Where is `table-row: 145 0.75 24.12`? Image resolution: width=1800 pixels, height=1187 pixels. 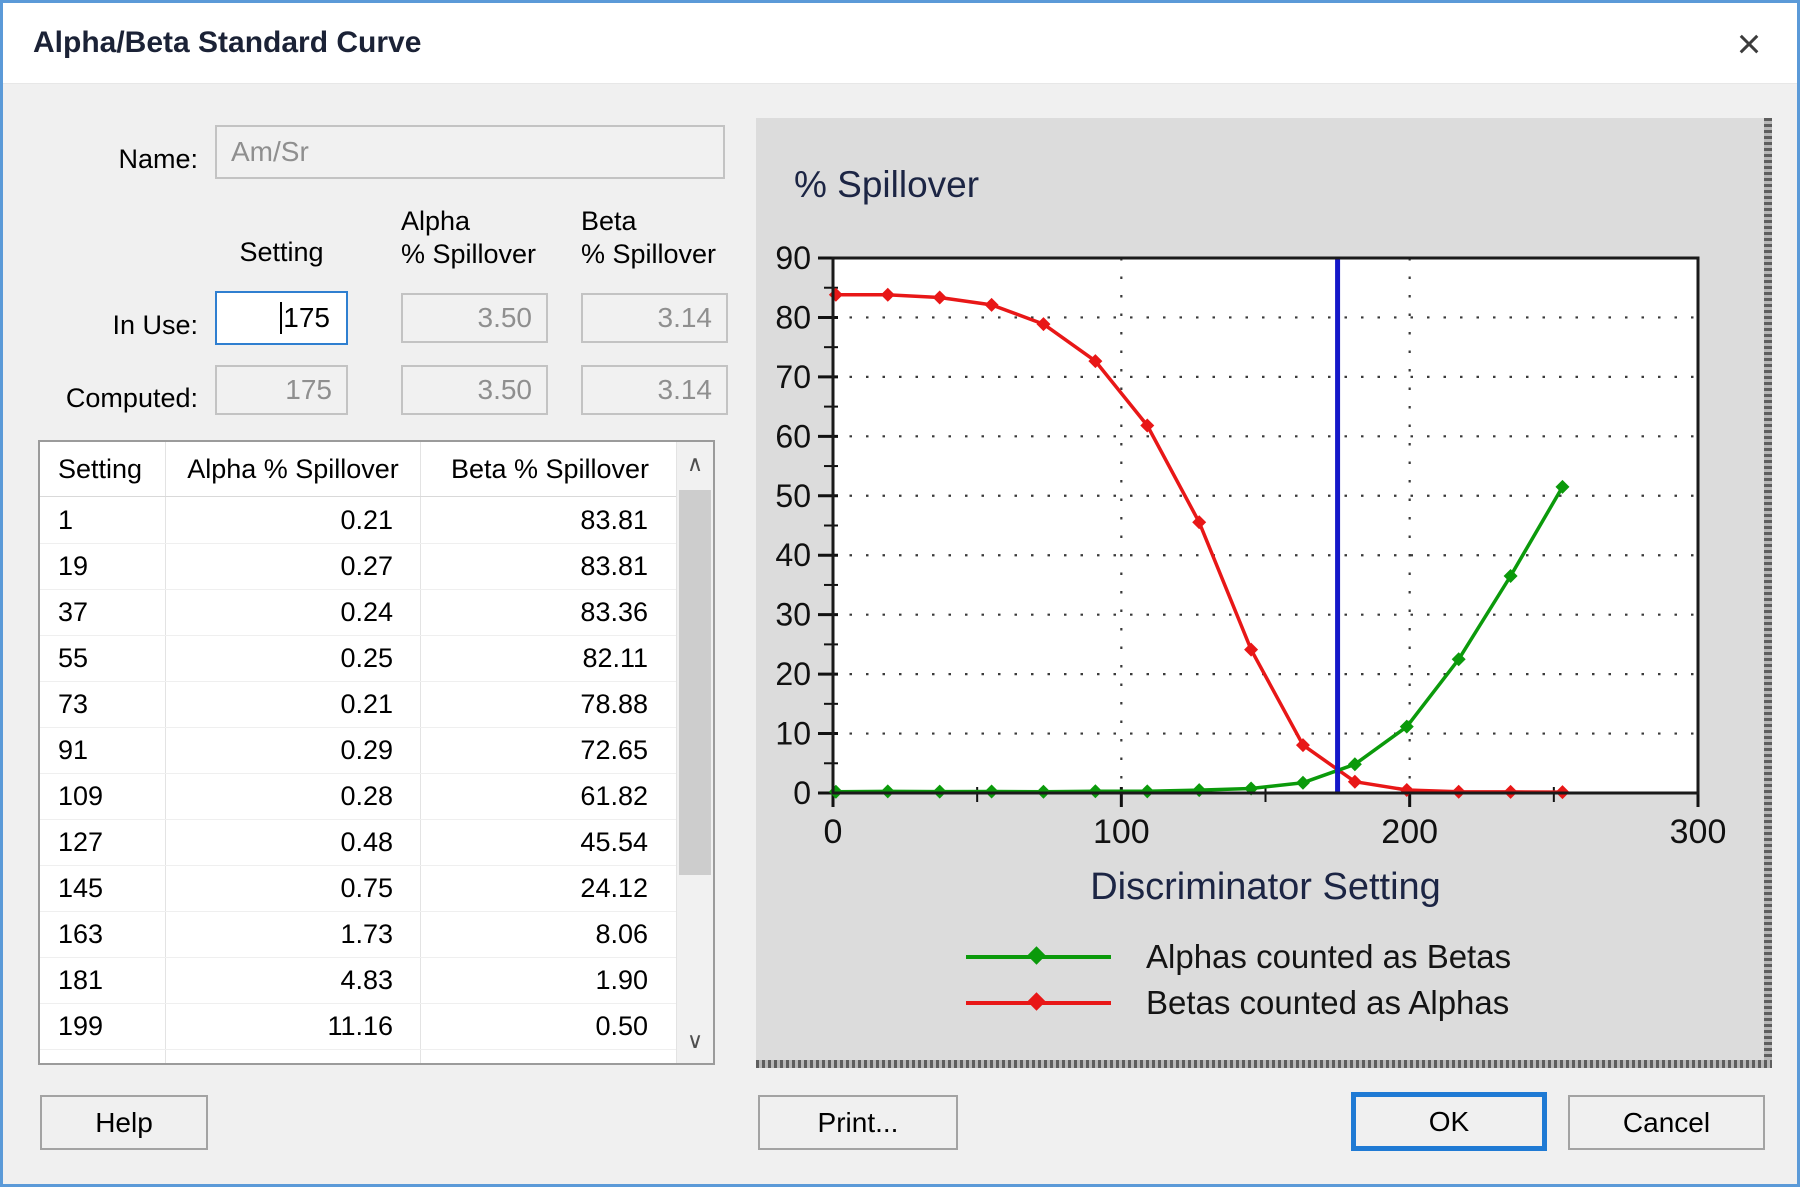 table-row: 145 0.75 24.12 is located at coordinates (359, 889).